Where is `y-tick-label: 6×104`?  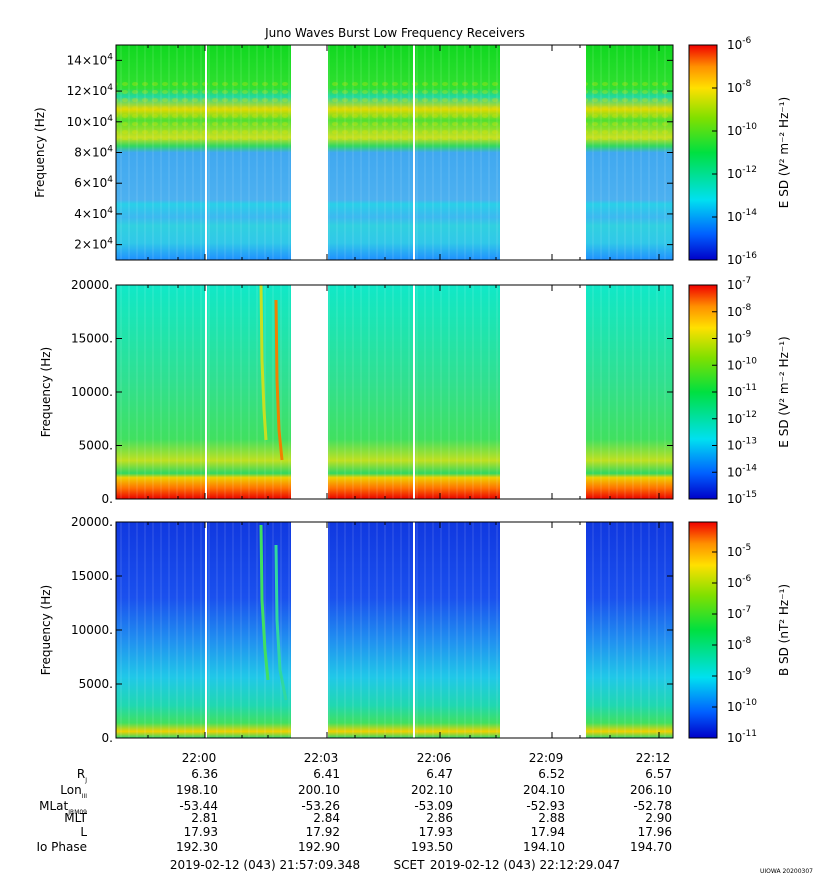
y-tick-label: 6×104 is located at coordinates (93, 182).